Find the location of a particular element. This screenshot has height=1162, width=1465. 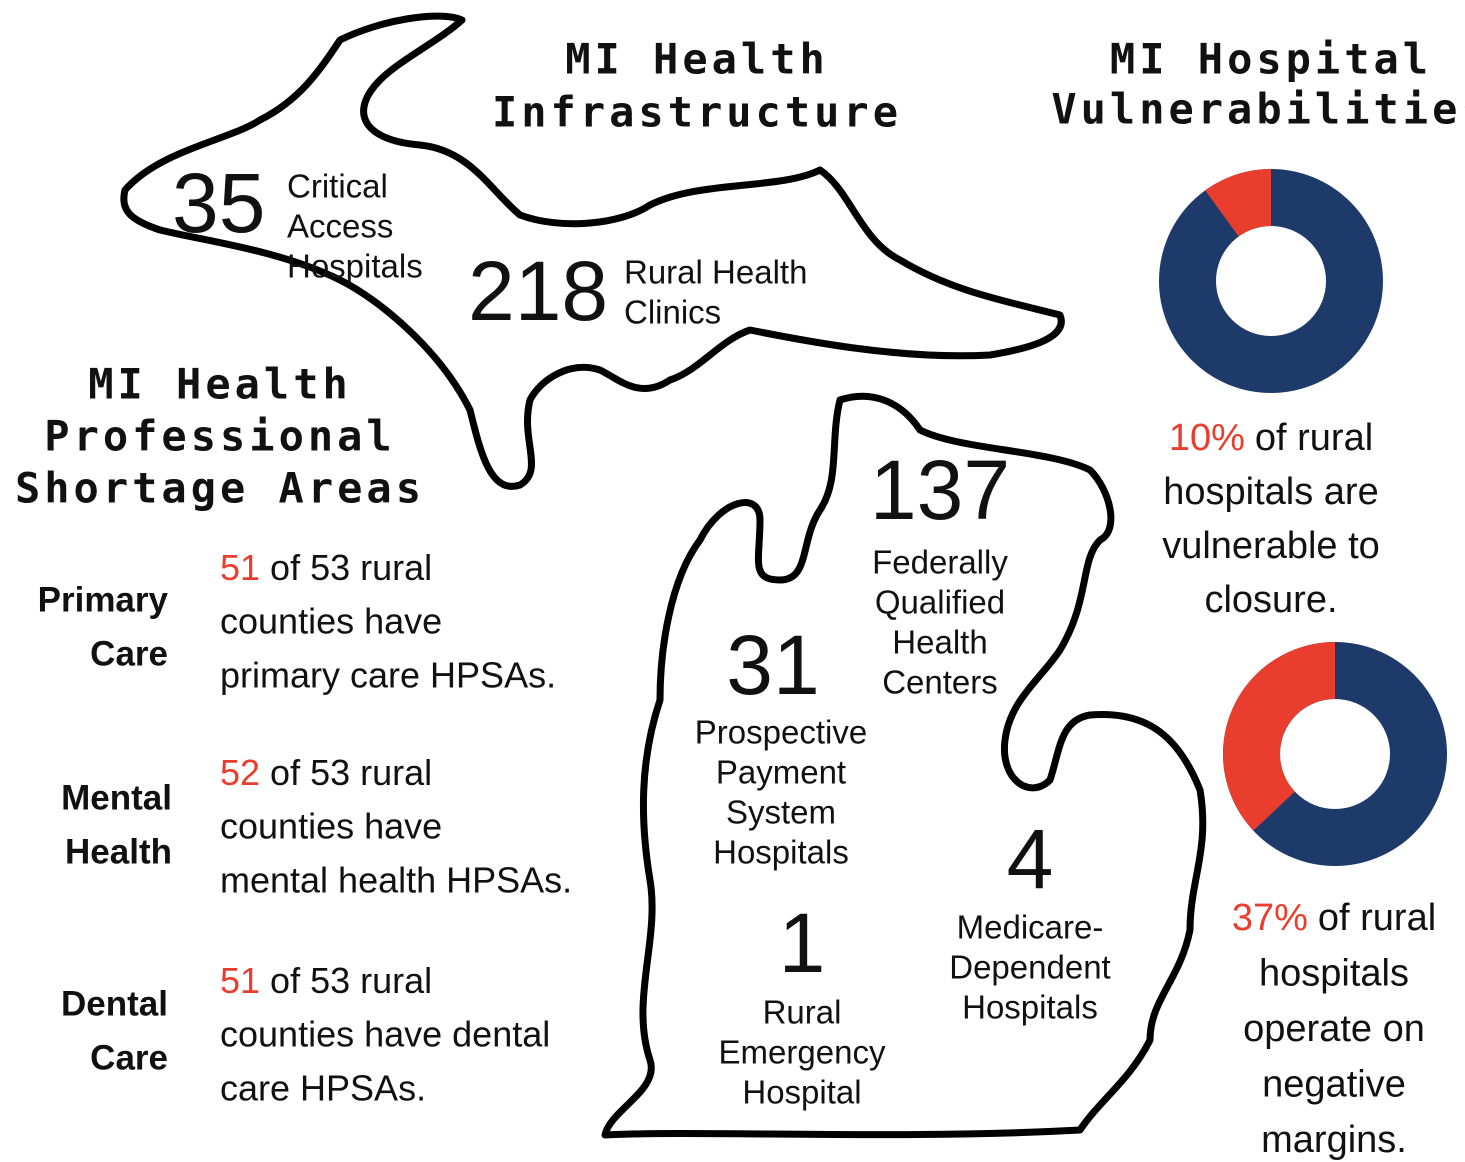

stat-label: Critical is located at coordinates (337, 186).